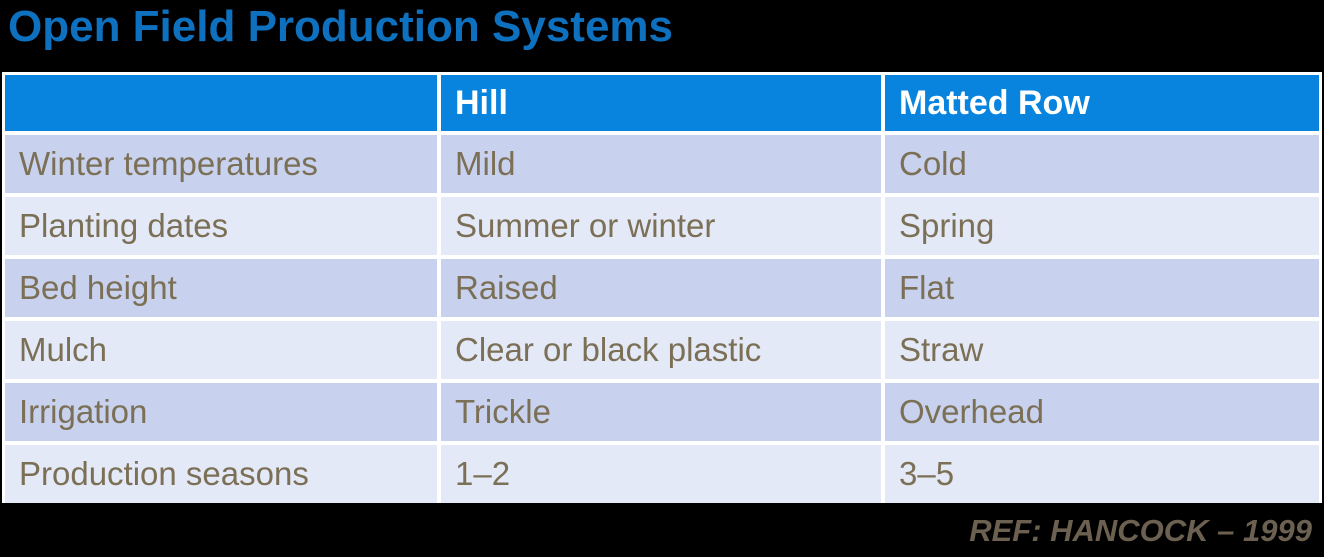 The image size is (1324, 557). Describe the element at coordinates (221, 412) in the screenshot. I see `row-label-irrigation: Irrigation` at that location.